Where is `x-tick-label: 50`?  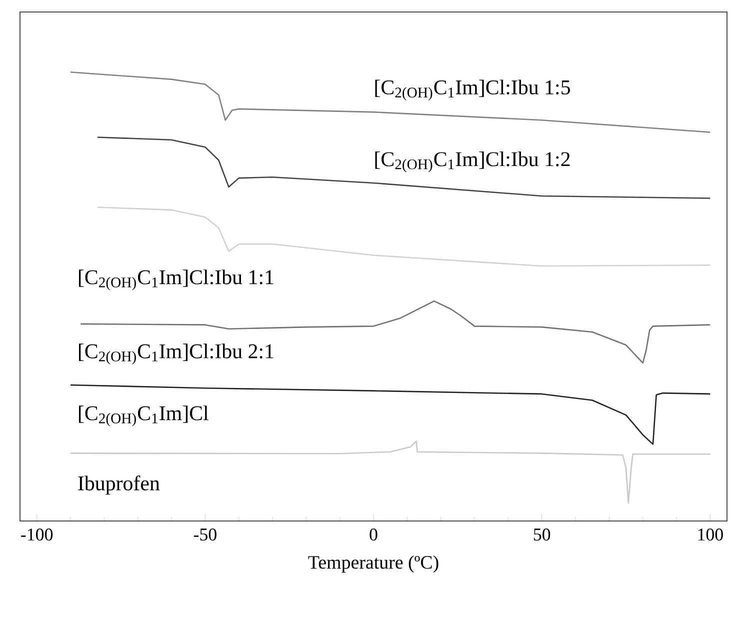 x-tick-label: 50 is located at coordinates (542, 534).